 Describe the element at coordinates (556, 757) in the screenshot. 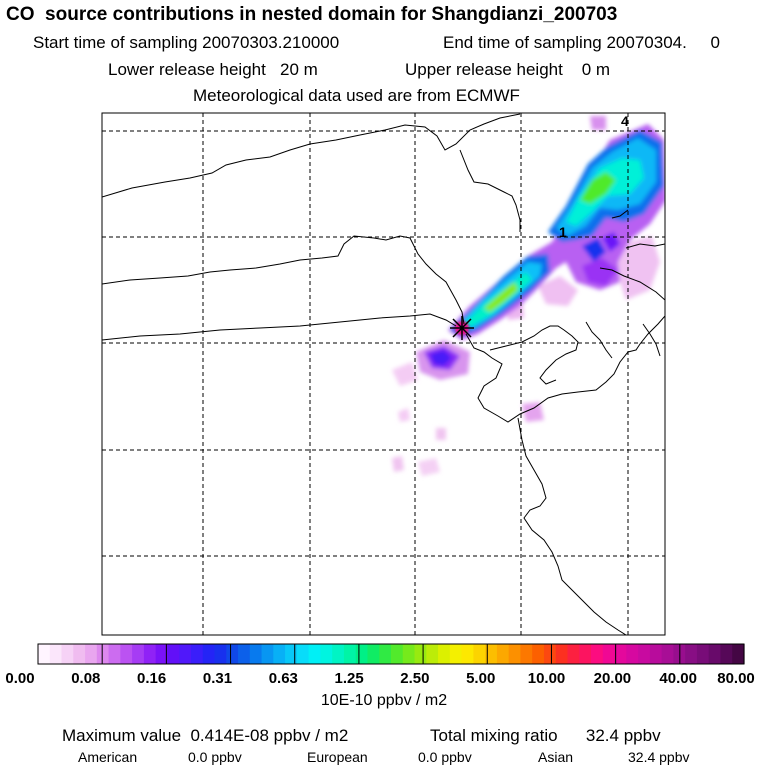

I see `asian-label: Asian` at that location.